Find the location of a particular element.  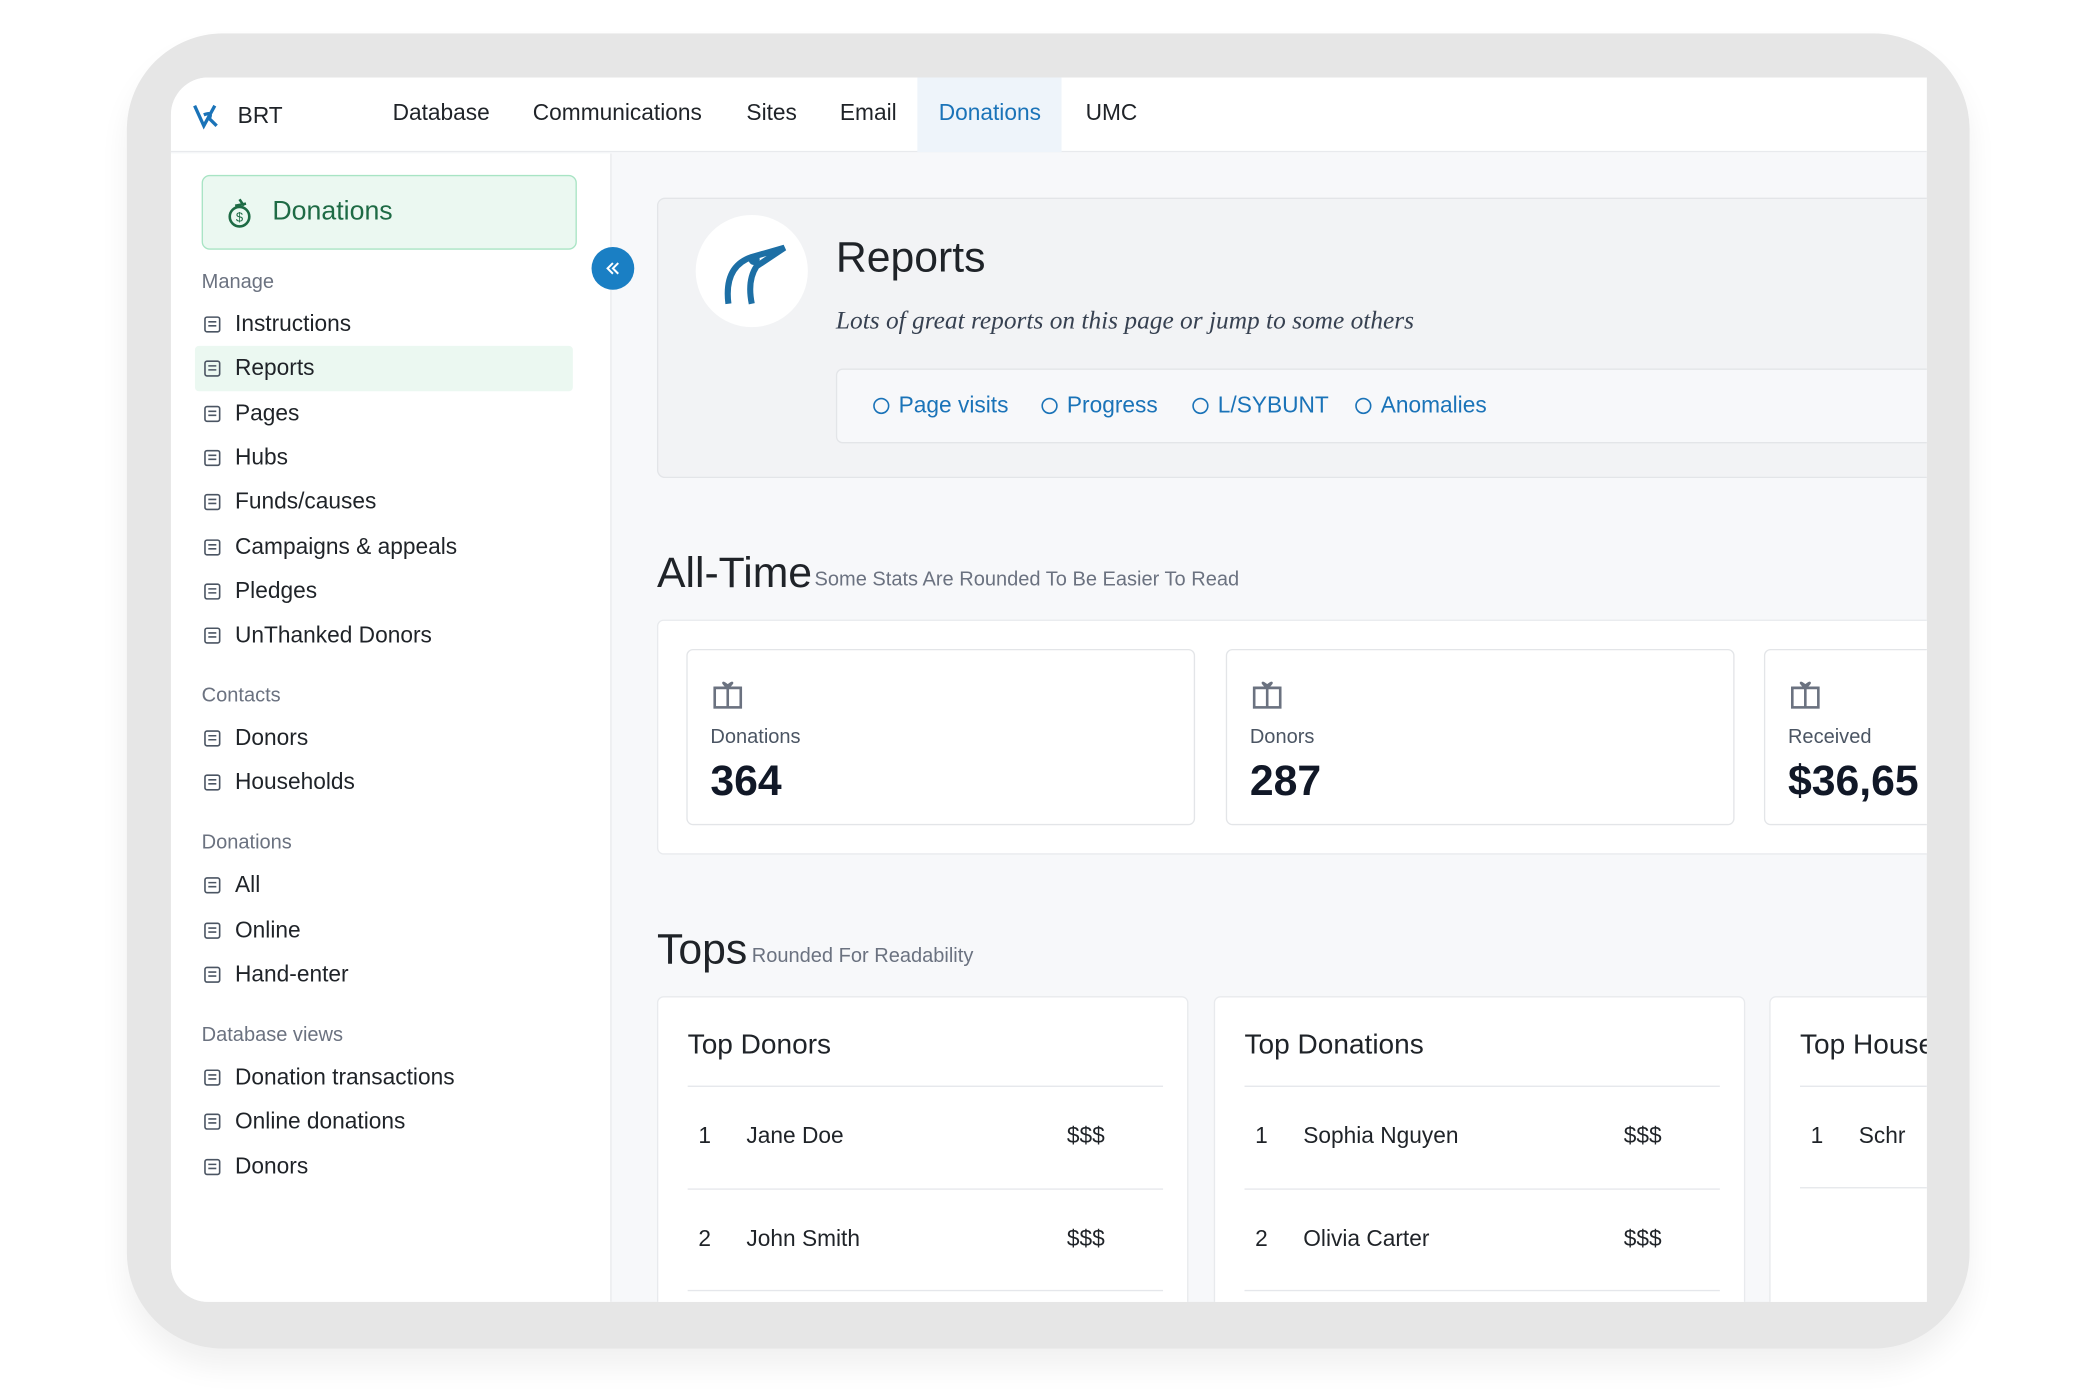

nav-item: Donations is located at coordinates (989, 113).